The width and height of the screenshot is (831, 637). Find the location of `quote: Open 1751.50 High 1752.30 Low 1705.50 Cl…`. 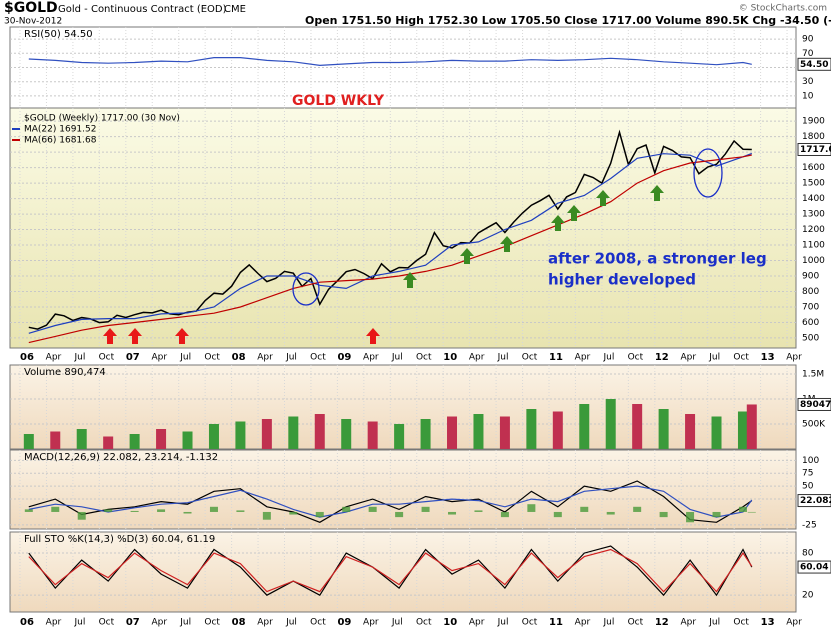

quote: Open 1751.50 High 1752.30 Low 1705.50 Cl… is located at coordinates (568, 20).